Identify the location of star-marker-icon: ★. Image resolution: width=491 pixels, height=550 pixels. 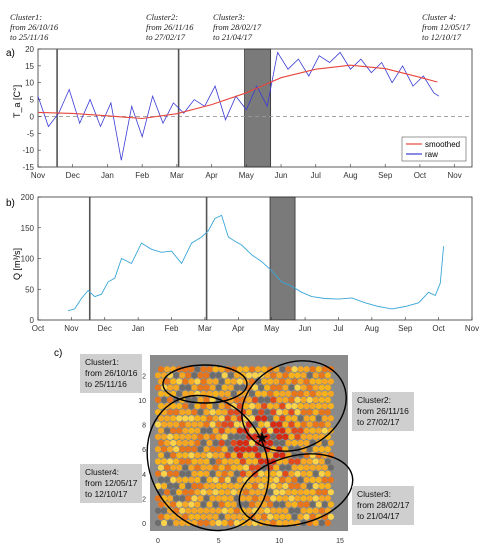
(262, 438).